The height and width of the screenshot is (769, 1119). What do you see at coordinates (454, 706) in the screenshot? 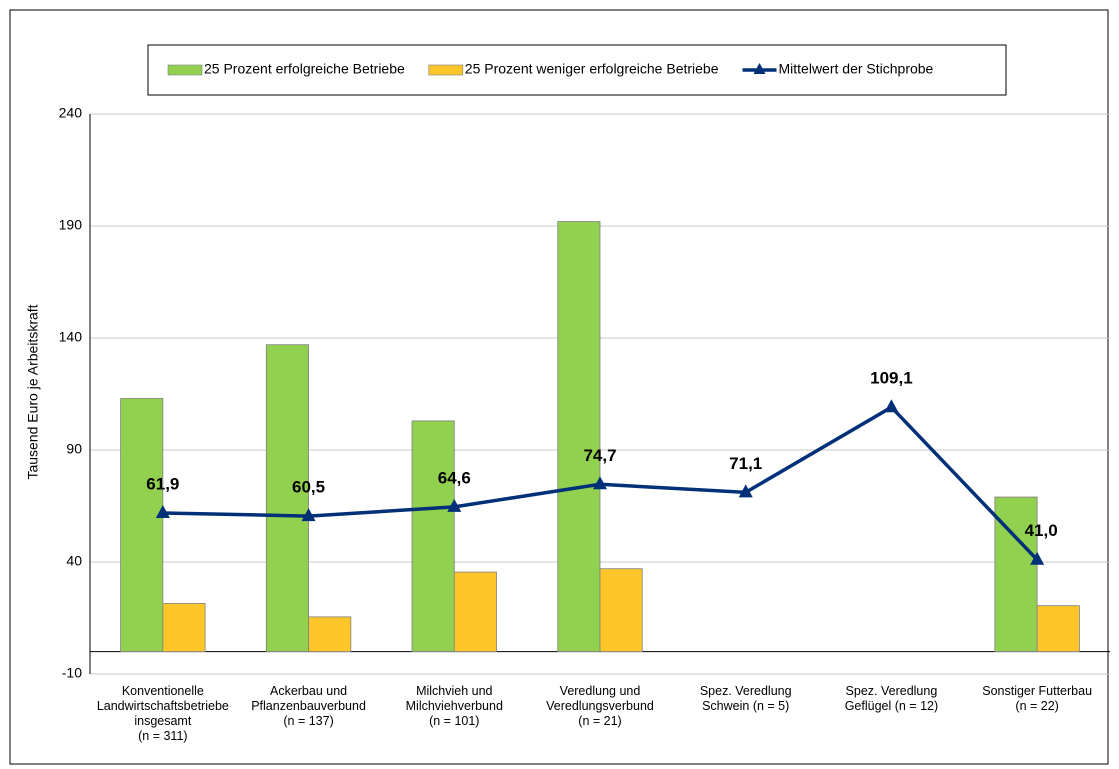
I see `x-tick-label: Milchvieh und Milchviehverbund (n = 101)` at bounding box center [454, 706].